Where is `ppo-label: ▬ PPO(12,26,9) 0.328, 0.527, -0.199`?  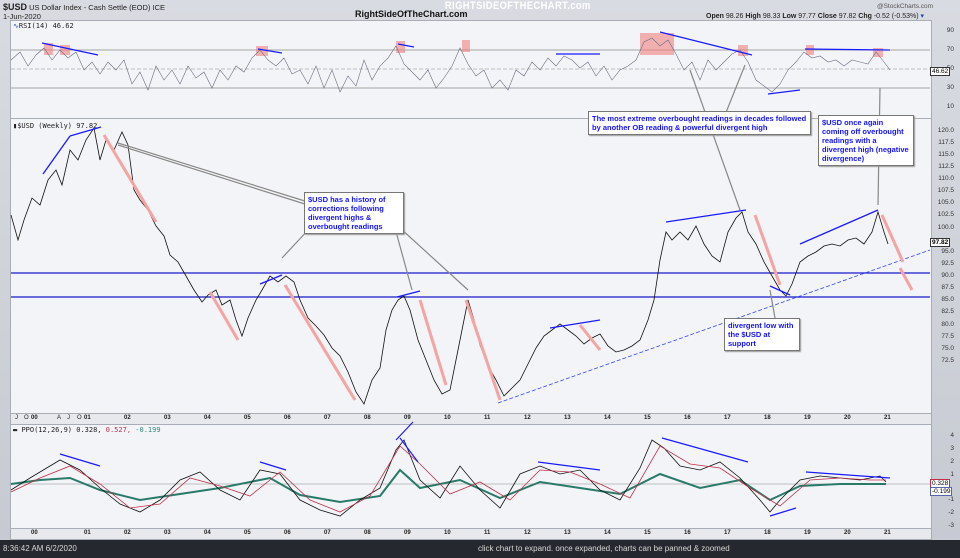
ppo-label: ▬ PPO(12,26,9) 0.328, 0.527, -0.199 is located at coordinates (87, 430).